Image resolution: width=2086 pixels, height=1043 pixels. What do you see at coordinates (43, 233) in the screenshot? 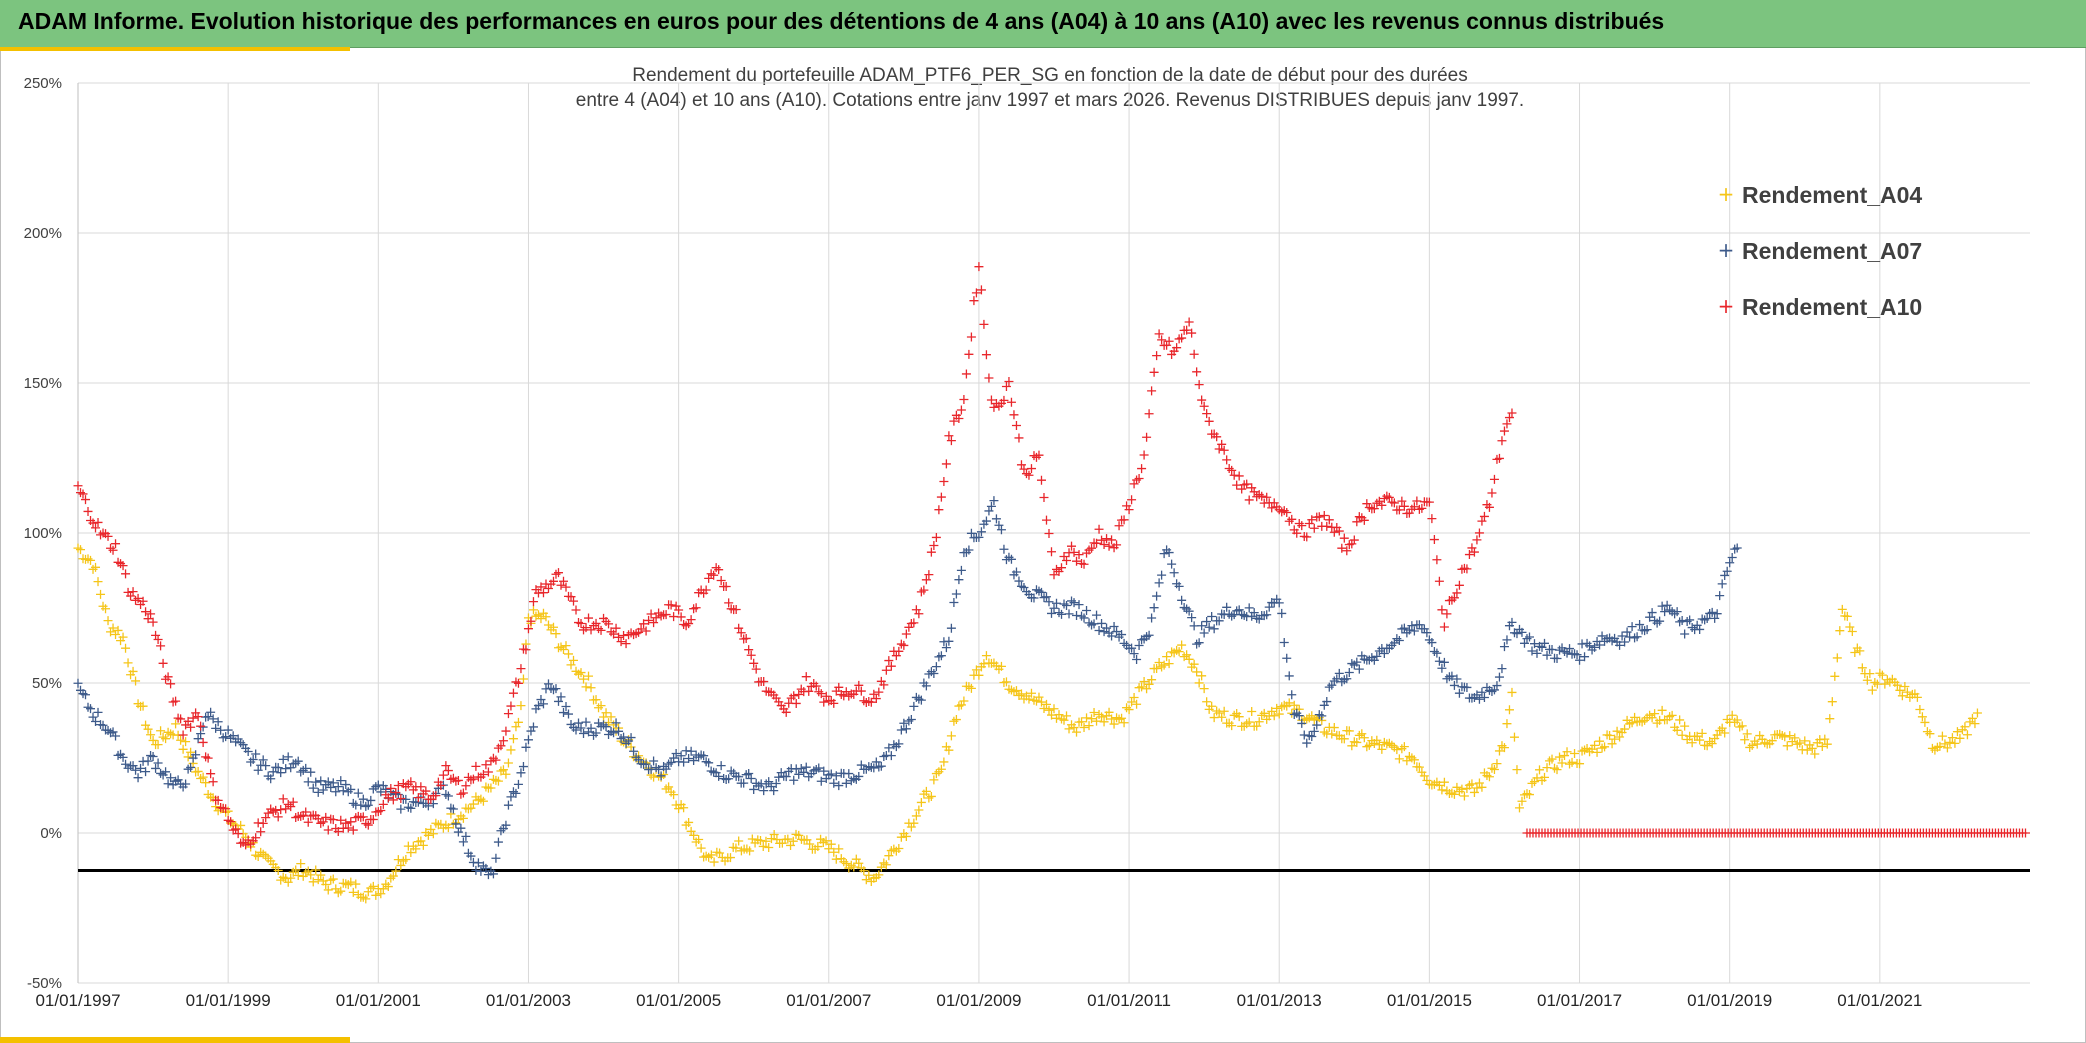
I see `y-tick-label: 200%` at bounding box center [43, 233].